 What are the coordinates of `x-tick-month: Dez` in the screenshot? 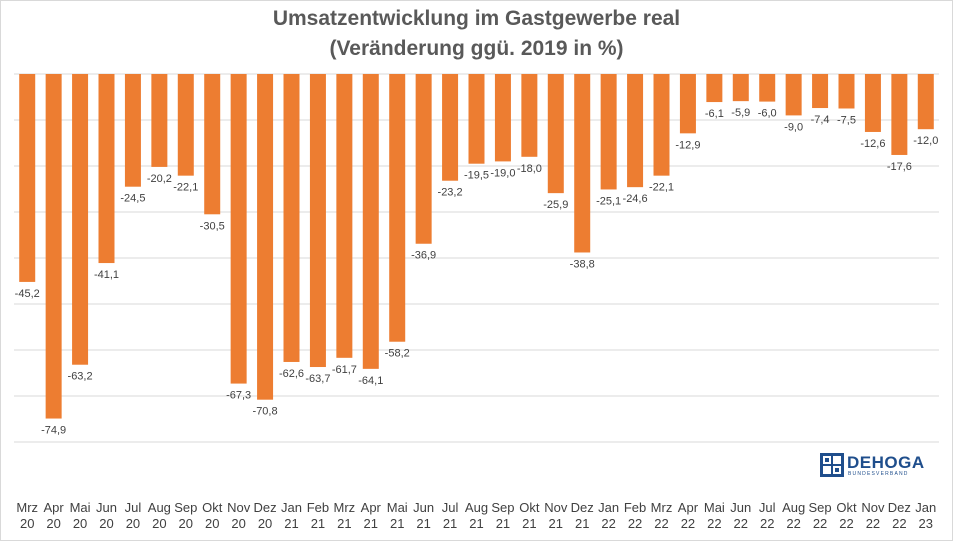 It's located at (582, 507).